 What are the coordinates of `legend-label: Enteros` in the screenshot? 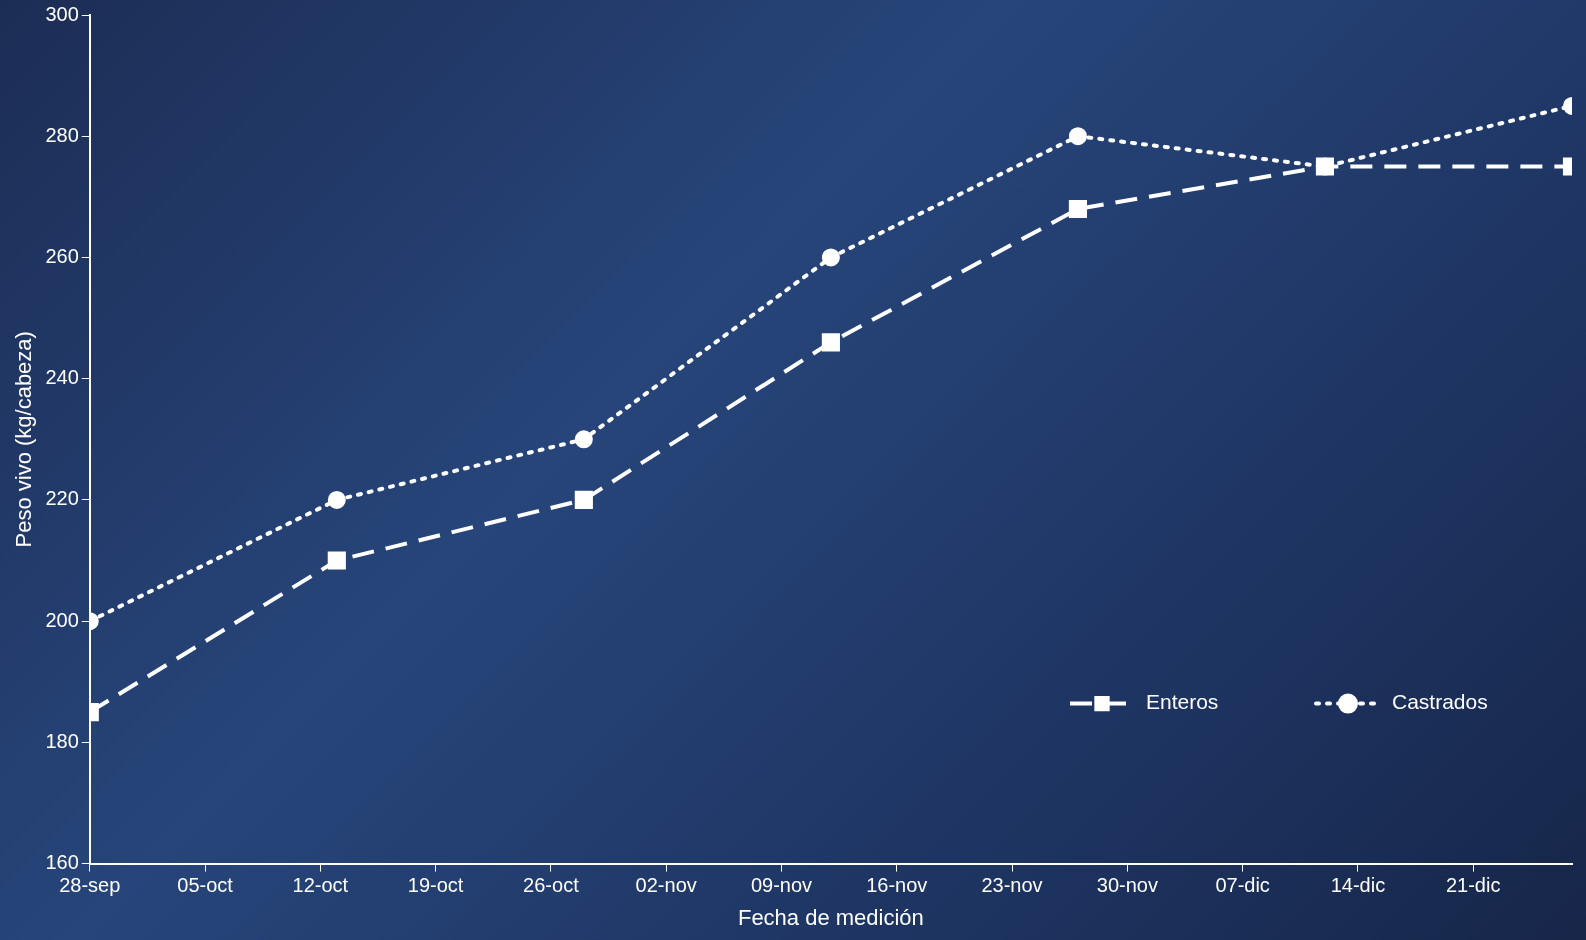 It's located at (1182, 702).